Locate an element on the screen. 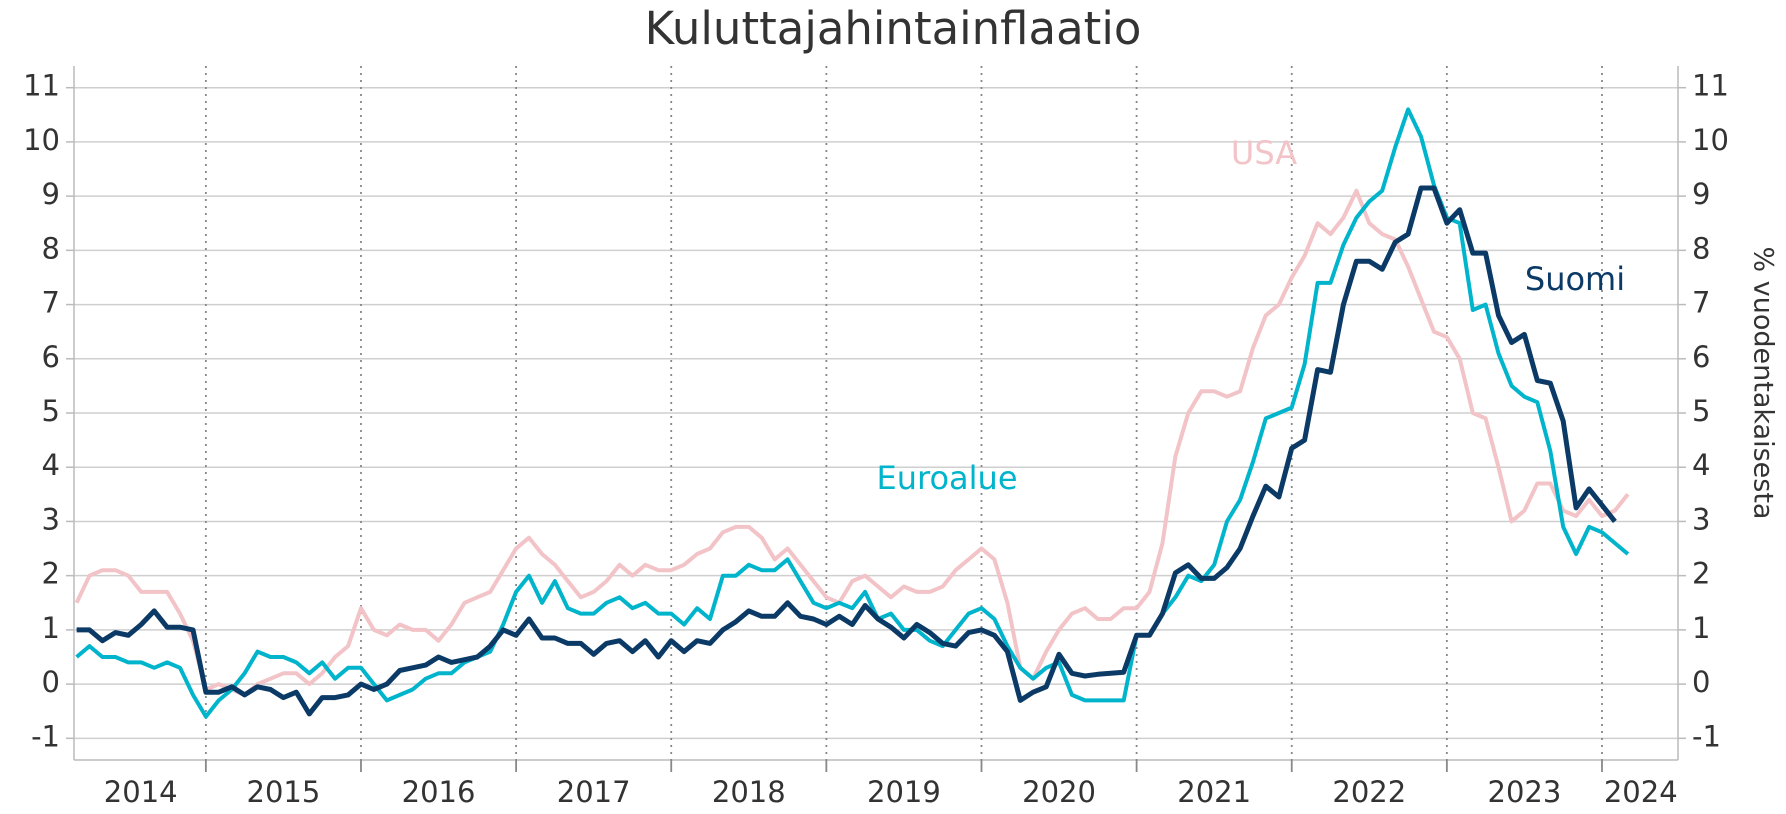 The width and height of the screenshot is (1786, 814). y2-tick-label: 6 is located at coordinates (1701, 357).